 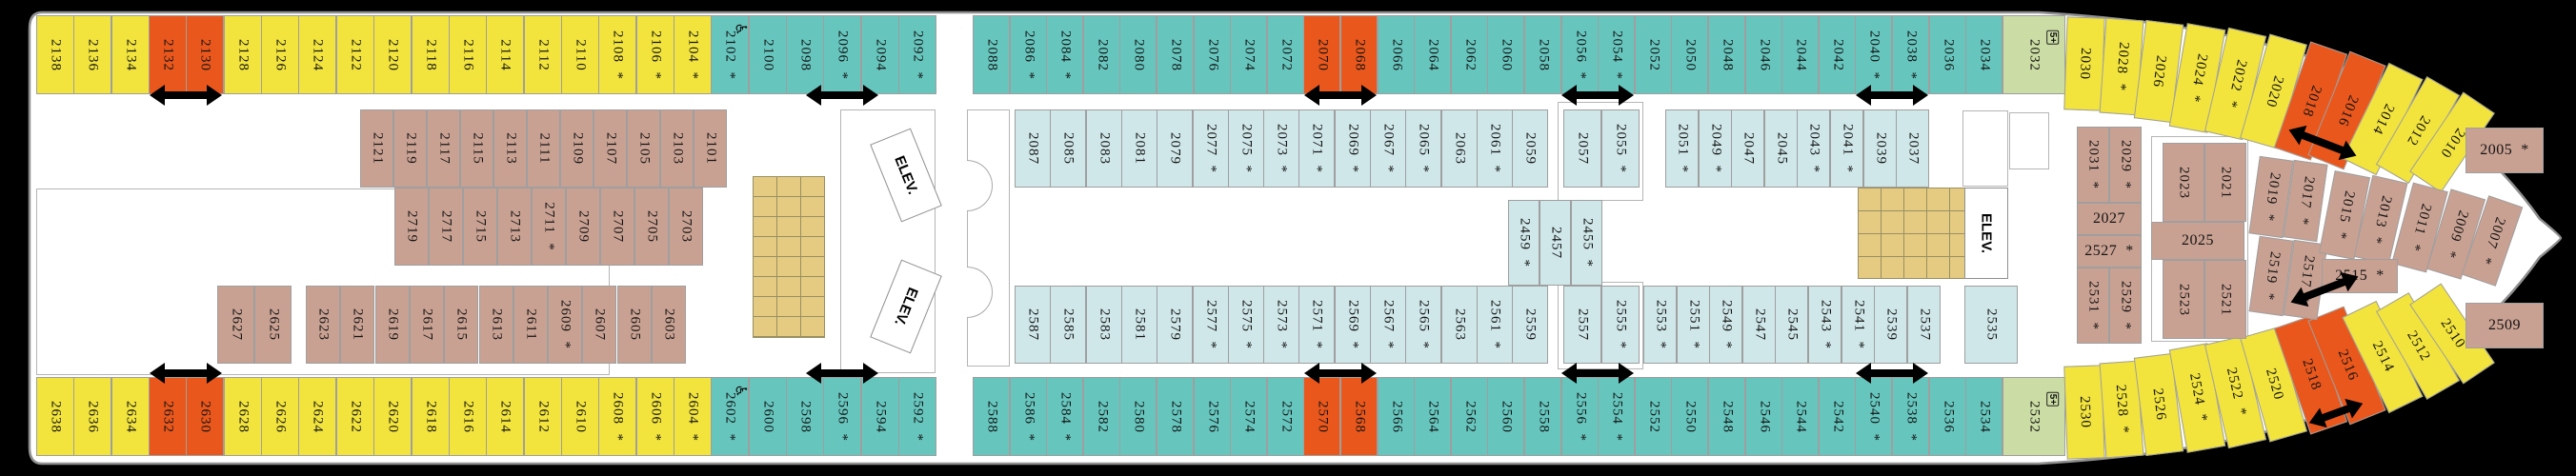 I want to click on cabin-2087: 2087, so click(x=1033, y=148).